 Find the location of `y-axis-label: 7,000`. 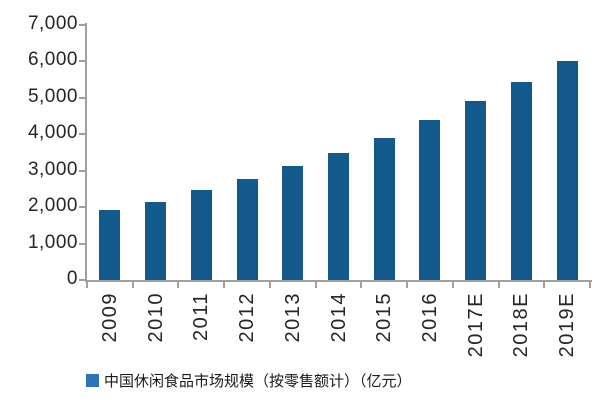

y-axis-label: 7,000 is located at coordinates (52, 23).